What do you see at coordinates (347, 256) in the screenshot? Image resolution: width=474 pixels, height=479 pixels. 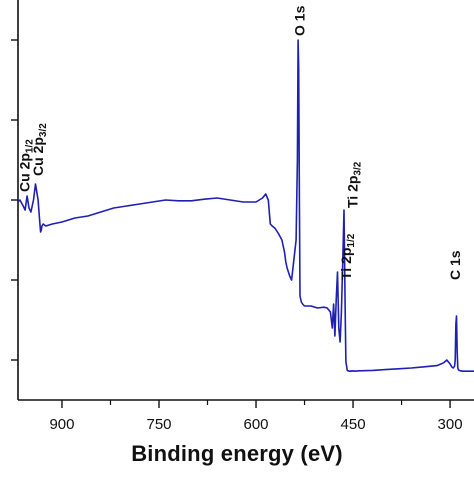 I see `peak-label: Ti 2p1/2` at bounding box center [347, 256].